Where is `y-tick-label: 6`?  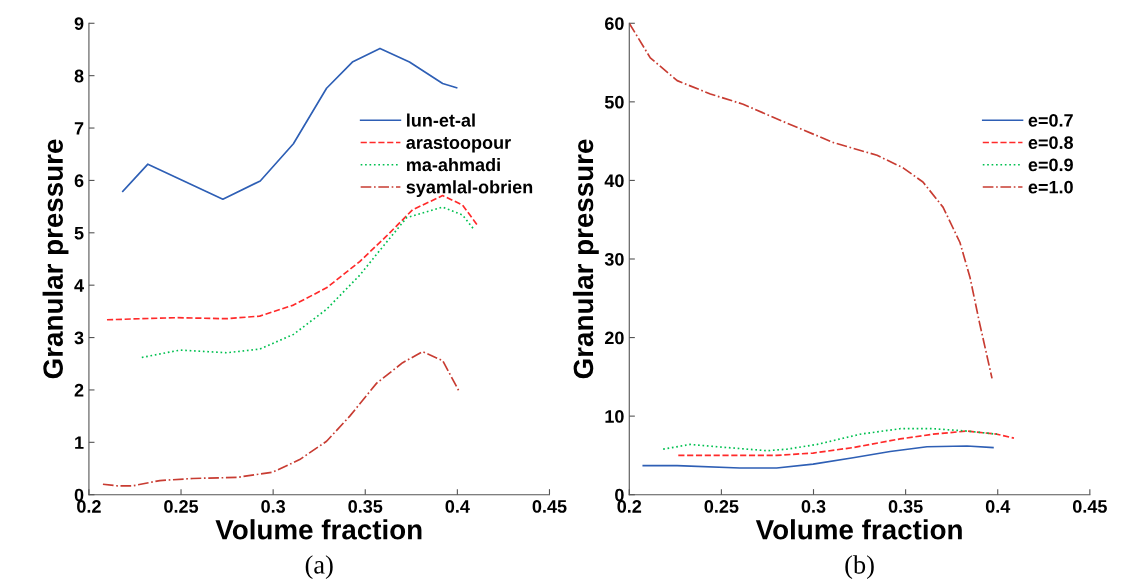 y-tick-label: 6 is located at coordinates (79, 181).